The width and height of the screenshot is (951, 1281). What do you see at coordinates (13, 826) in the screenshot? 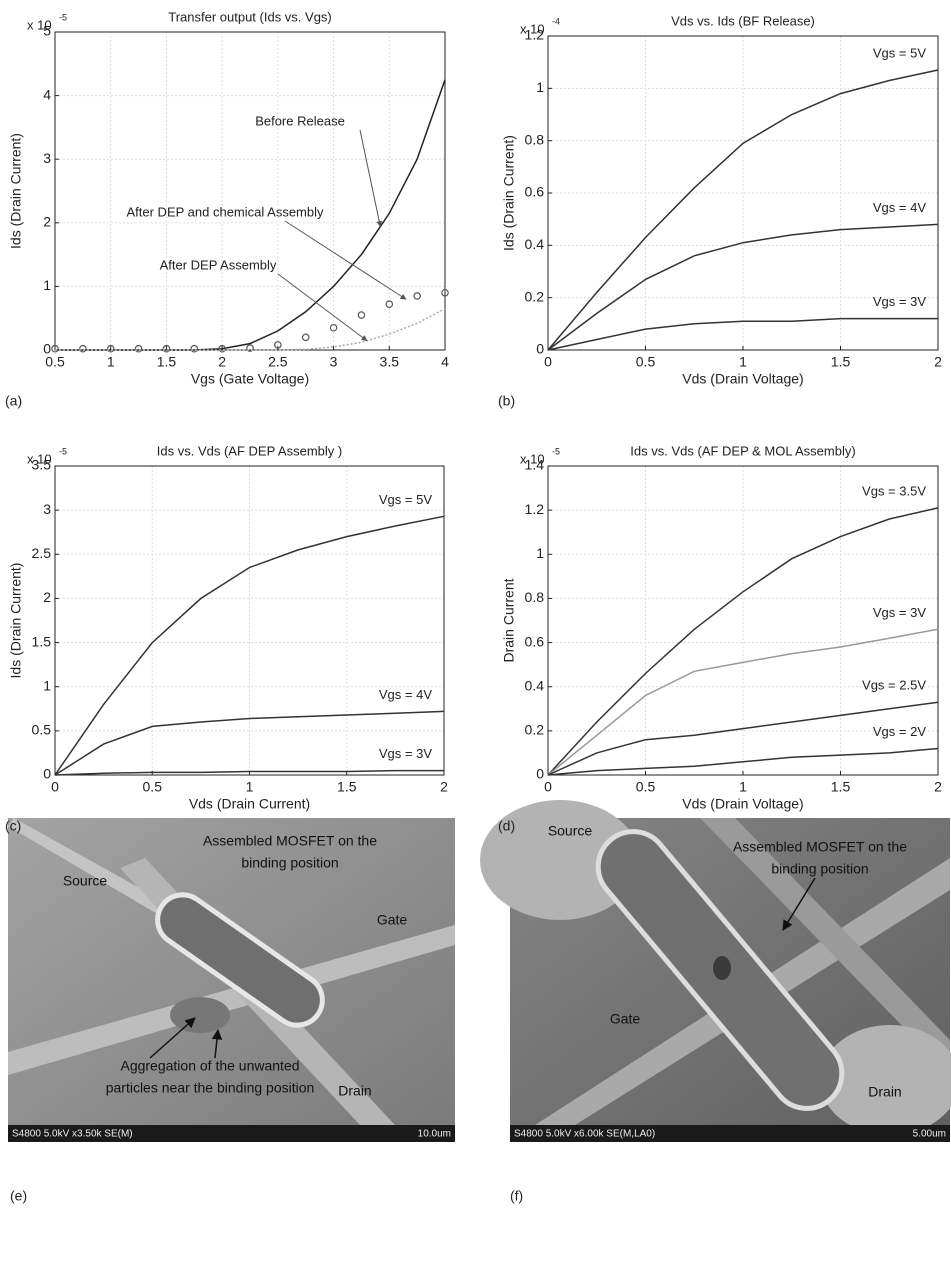
I see `panel-label: (c)` at bounding box center [13, 826].